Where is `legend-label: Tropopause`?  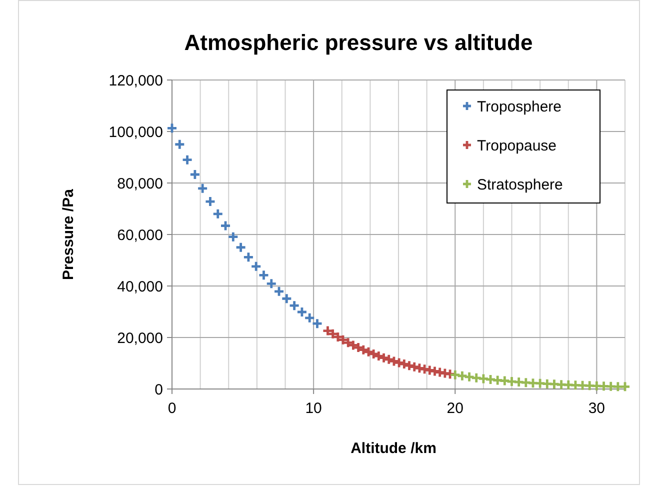
legend-label: Tropopause is located at coordinates (516, 145).